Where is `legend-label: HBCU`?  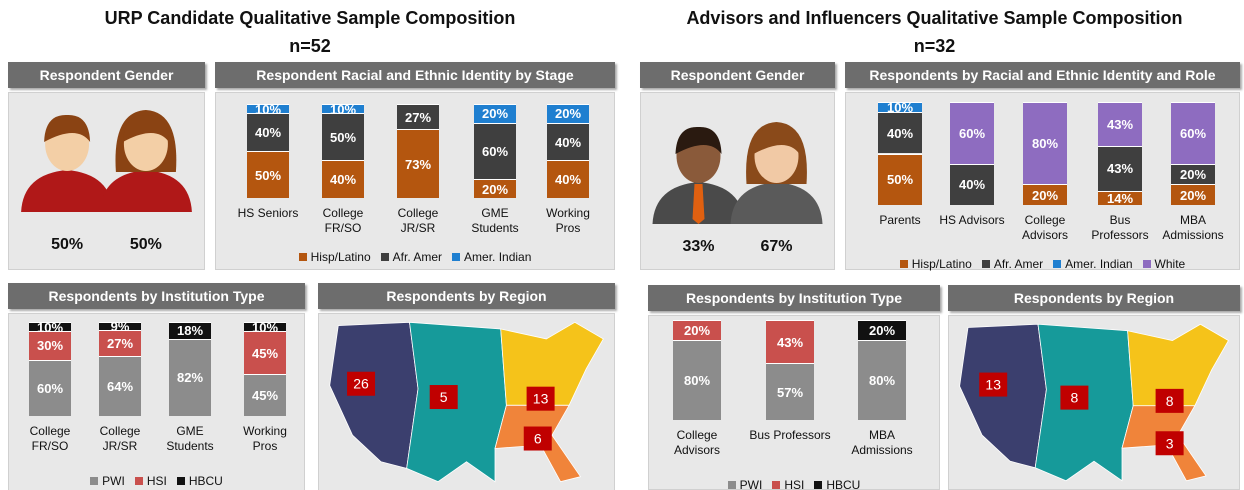 legend-label: HBCU is located at coordinates (205, 481).